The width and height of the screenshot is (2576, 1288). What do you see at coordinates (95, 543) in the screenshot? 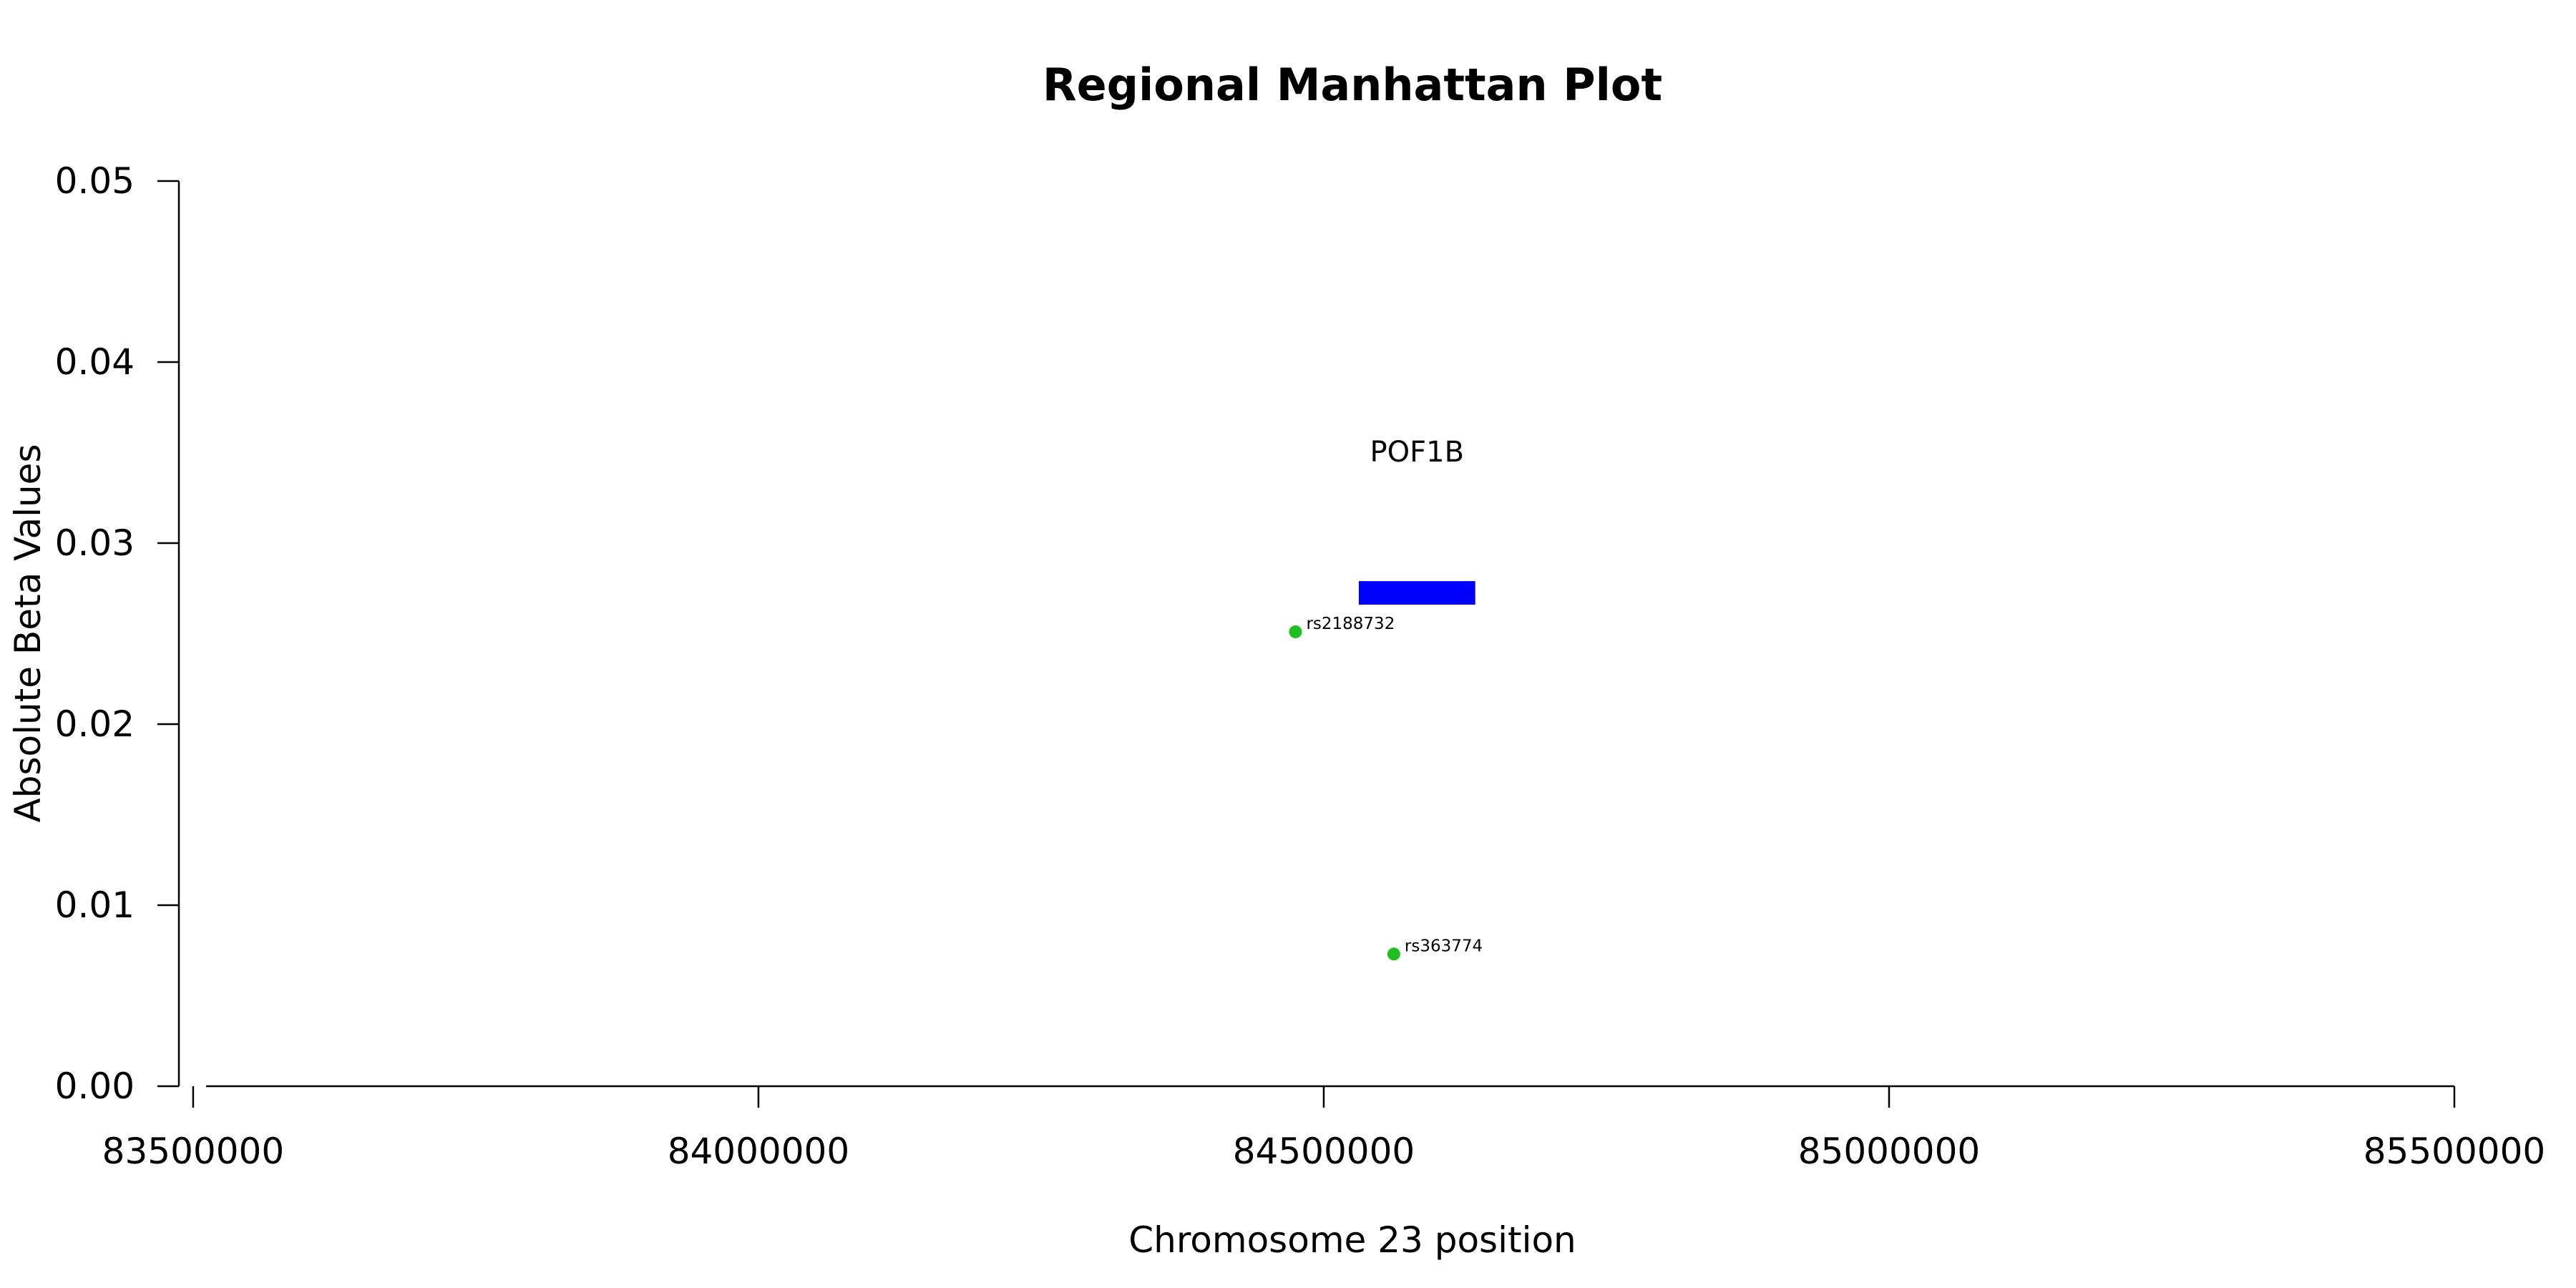
I see `y-tick-label: 0.03` at bounding box center [95, 543].